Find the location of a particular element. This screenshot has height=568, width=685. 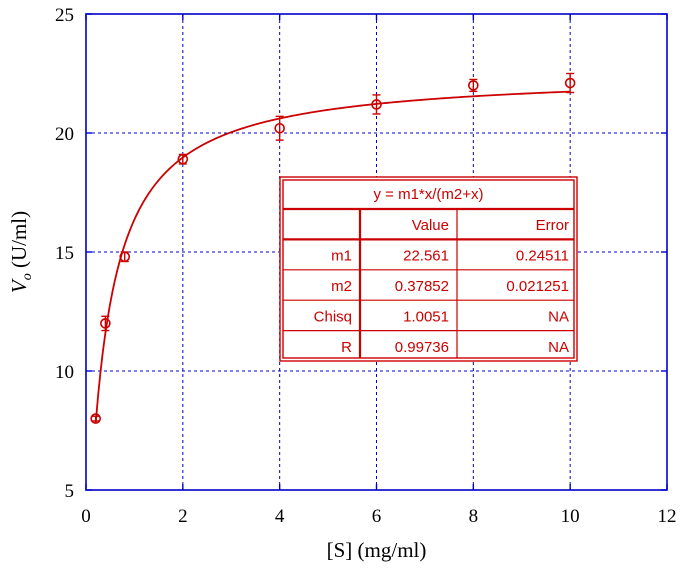

x-tick-label: 4 is located at coordinates (280, 516).